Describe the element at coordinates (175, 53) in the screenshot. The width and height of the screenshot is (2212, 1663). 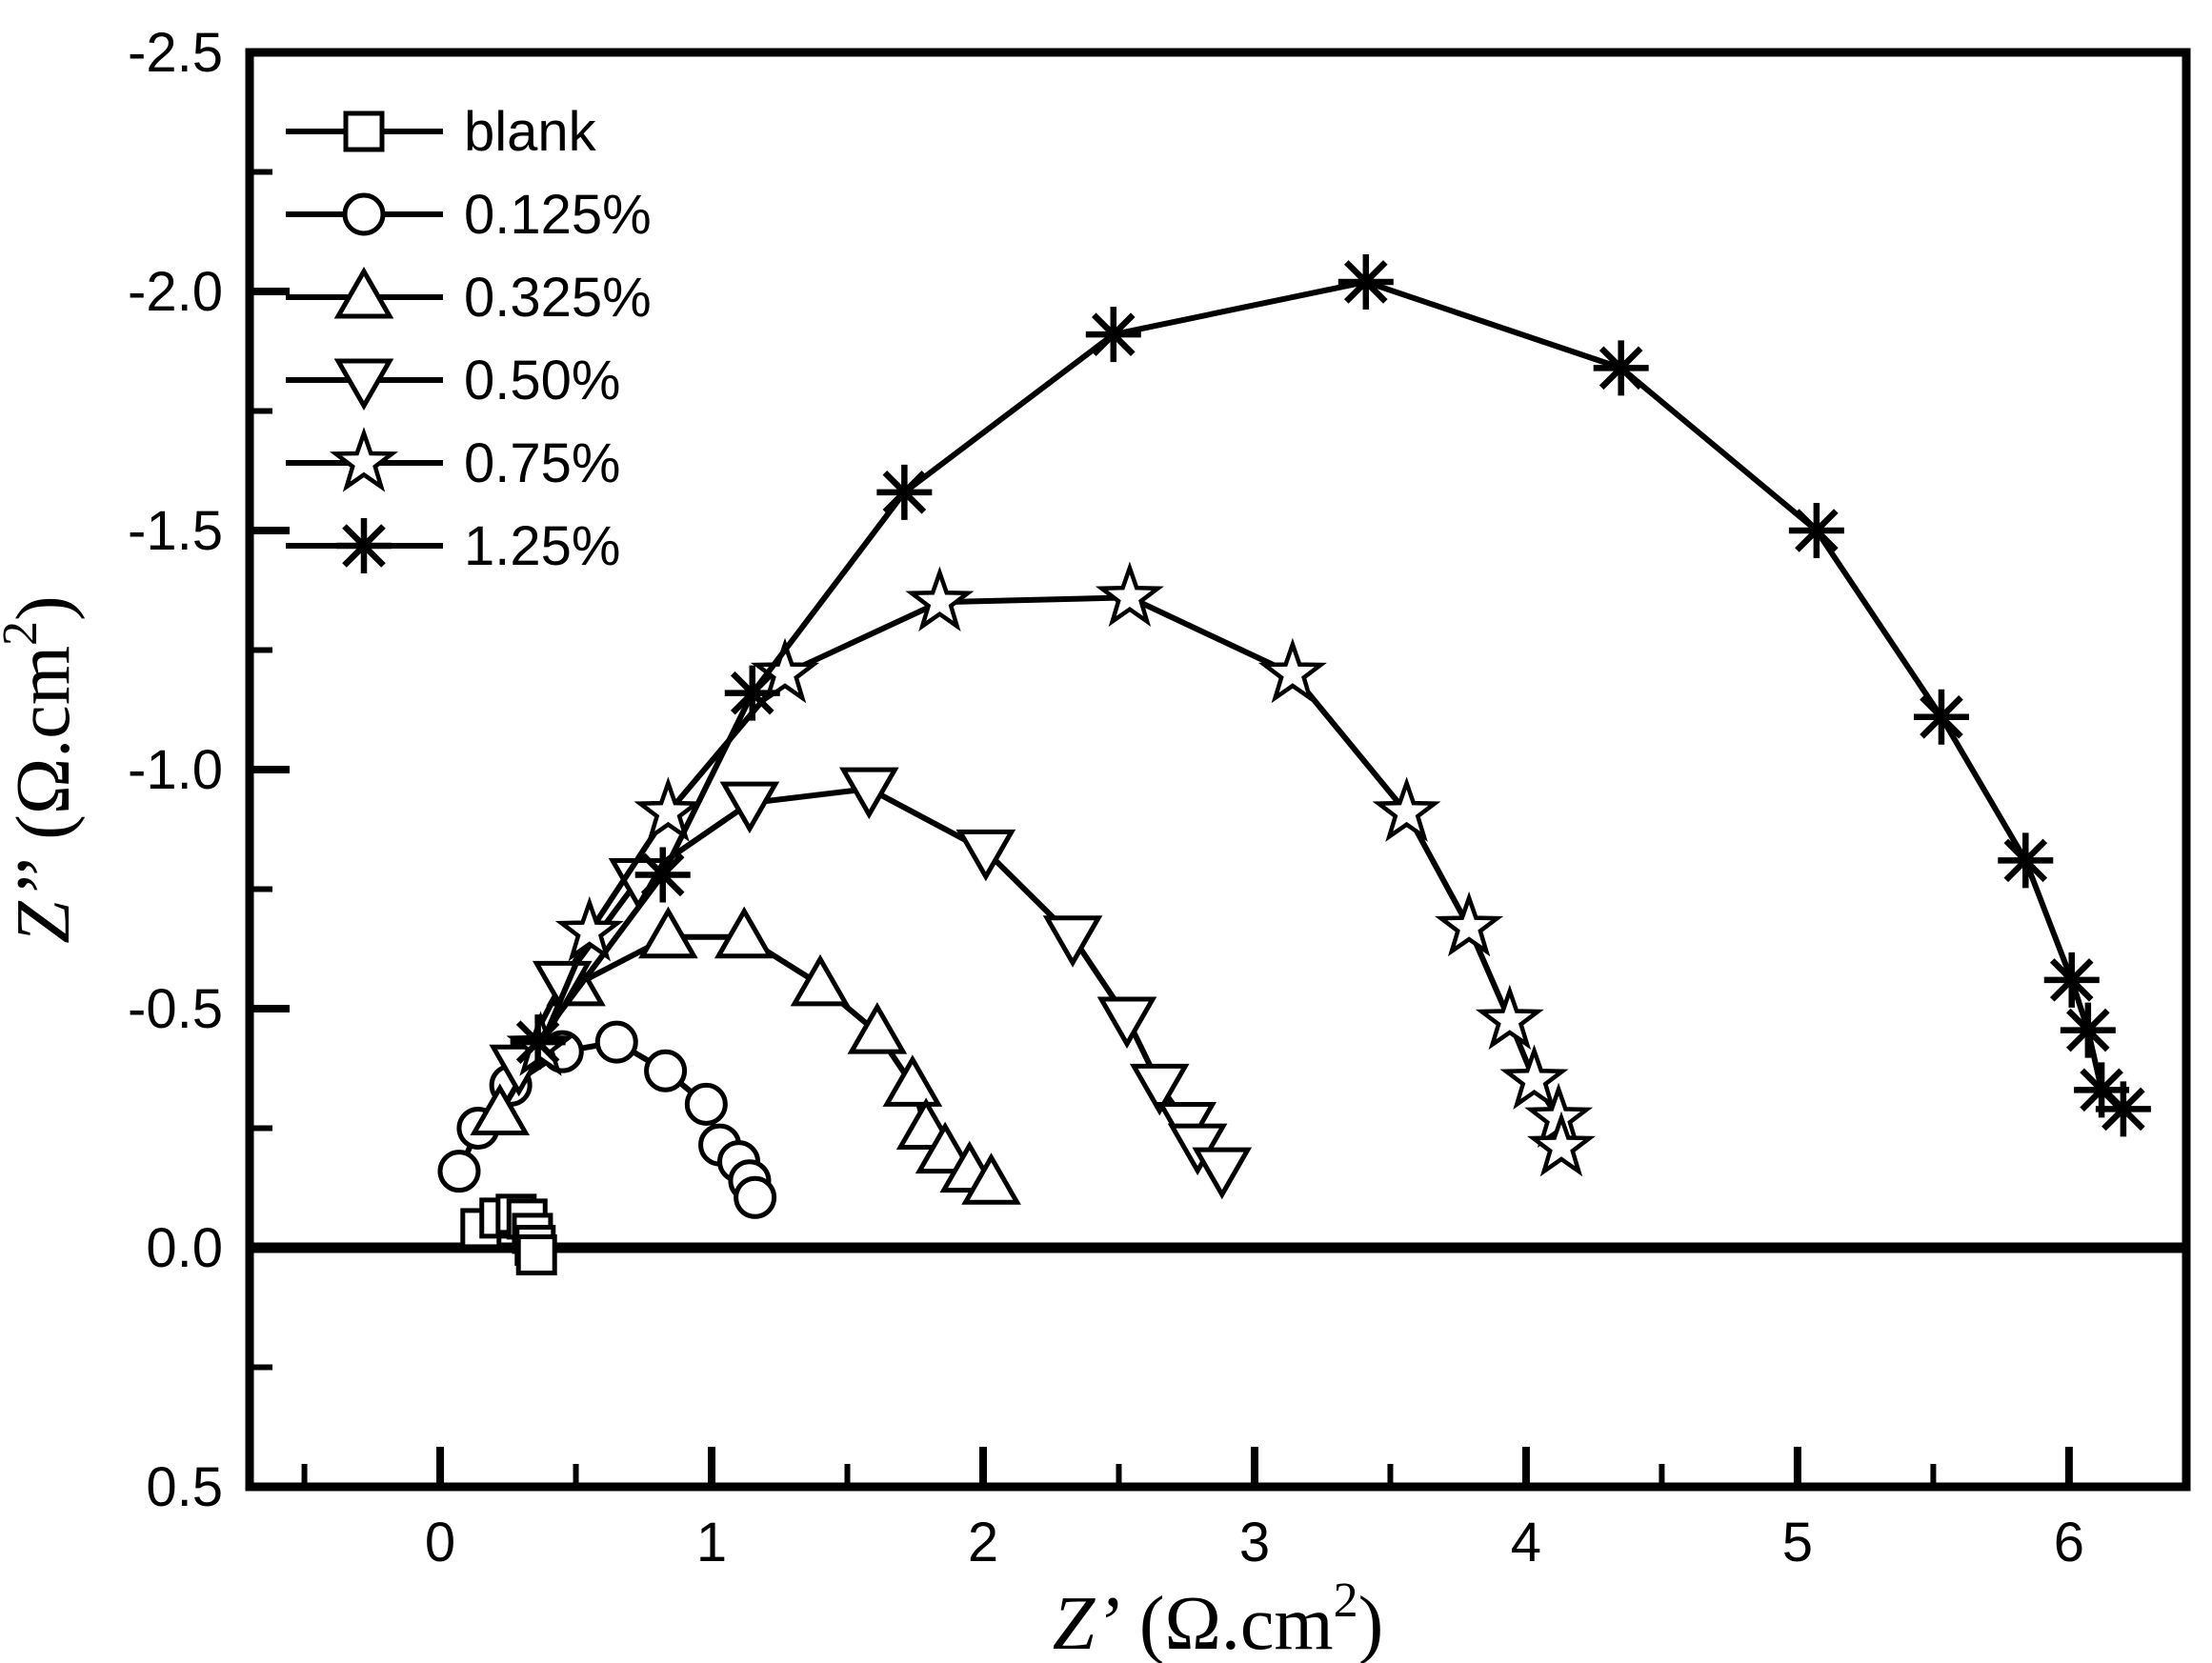
I see `y-tick-label: -2.5` at that location.